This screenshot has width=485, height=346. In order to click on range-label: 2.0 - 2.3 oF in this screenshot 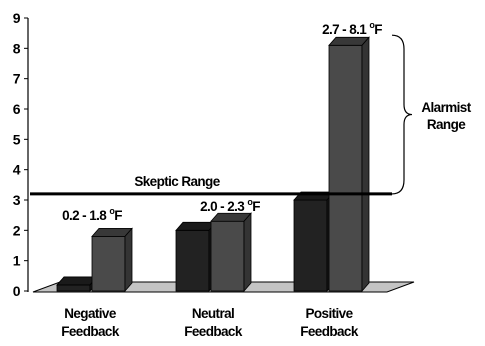, I will do `click(230, 205)`.